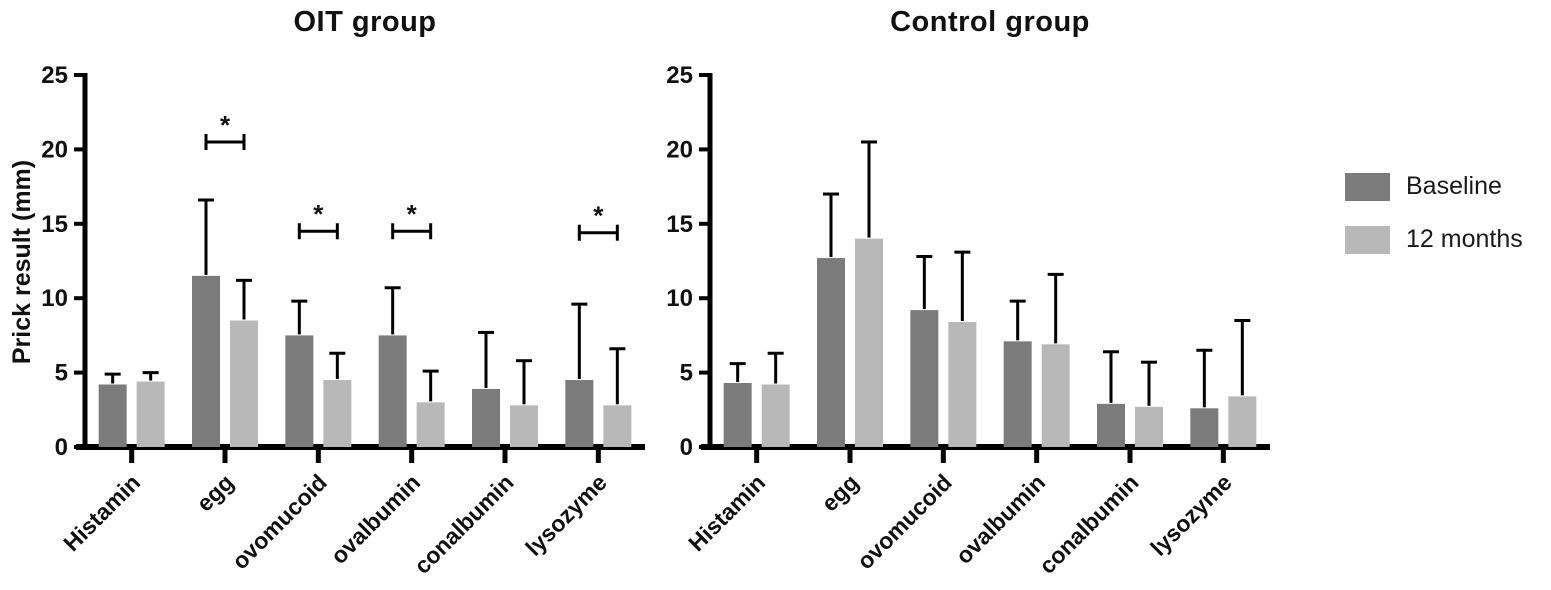  I want to click on baseline-color-swatch, so click(1367, 186).